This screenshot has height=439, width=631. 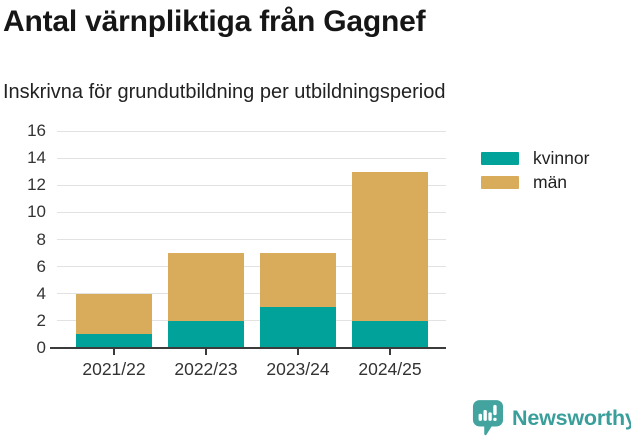 What do you see at coordinates (214, 21) in the screenshot?
I see `chart-title: Antal värnpliktiga från Gagnef` at bounding box center [214, 21].